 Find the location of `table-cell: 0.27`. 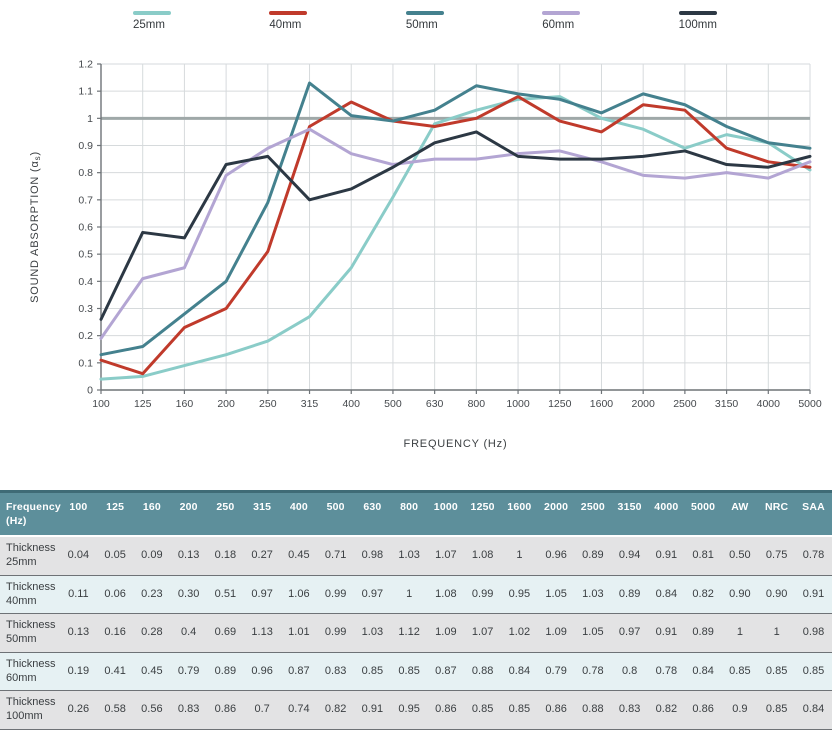

table-cell: 0.27 is located at coordinates (262, 556).